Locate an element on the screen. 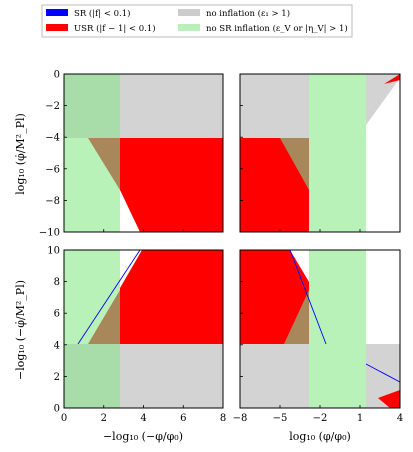 The height and width of the screenshot is (452, 413). ytick-label-top-left: −4 is located at coordinates (52, 138).